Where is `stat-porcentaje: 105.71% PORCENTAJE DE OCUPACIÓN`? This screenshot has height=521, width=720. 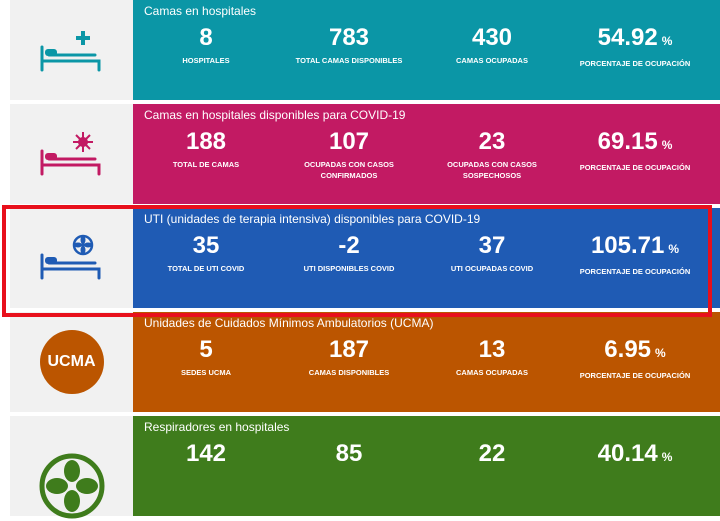 stat-porcentaje: 105.71% PORCENTAJE DE OCUPACIÓN is located at coordinates (635, 254).